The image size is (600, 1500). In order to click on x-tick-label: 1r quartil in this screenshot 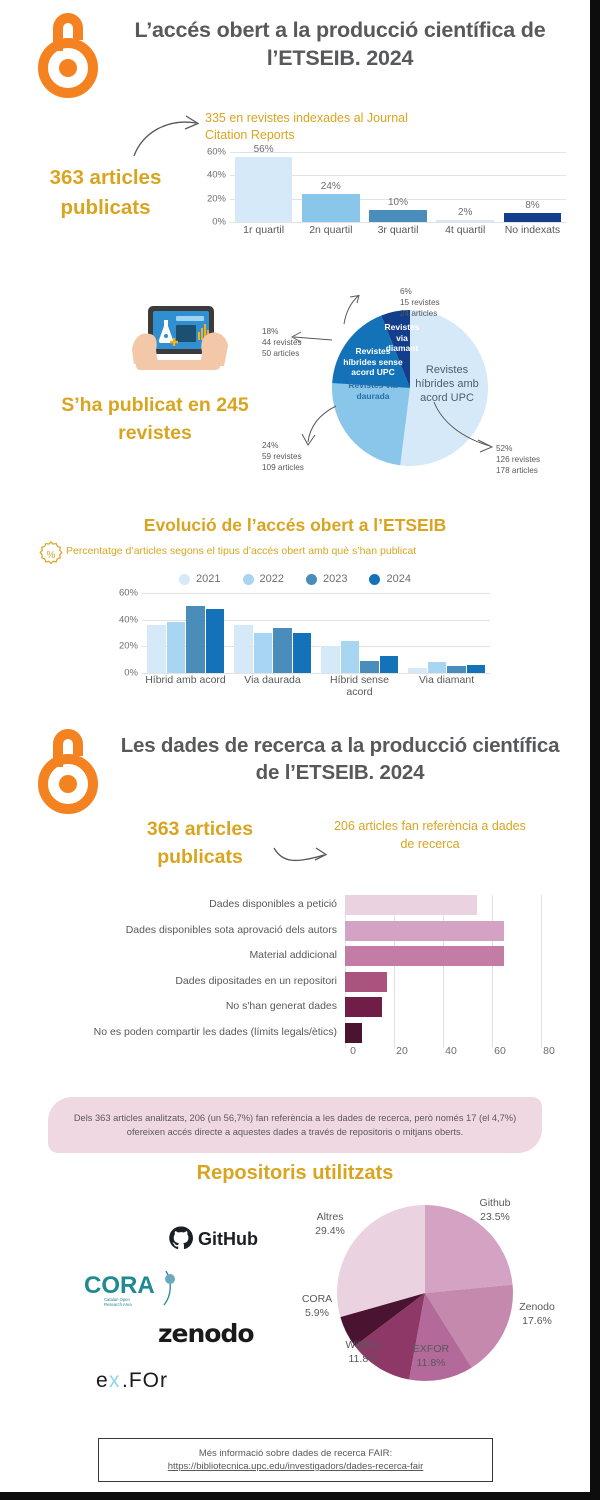, I will do `click(264, 230)`.